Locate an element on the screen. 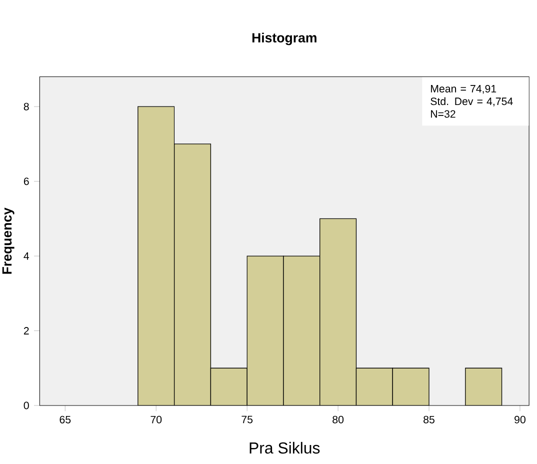 The height and width of the screenshot is (464, 537). x-tick-label: 65 is located at coordinates (65, 420).